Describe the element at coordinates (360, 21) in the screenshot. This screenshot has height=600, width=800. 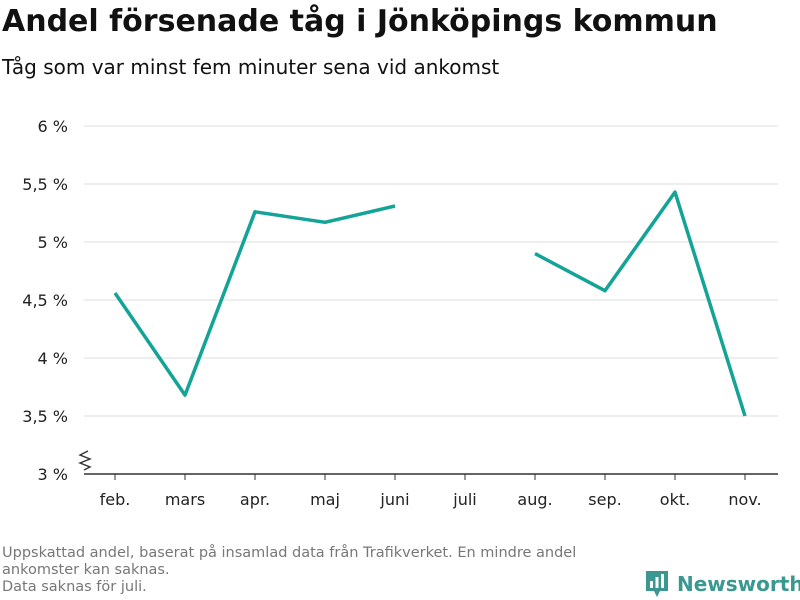
I see `chart-title: Andel försenade tåg i Jönköpings kommun` at that location.